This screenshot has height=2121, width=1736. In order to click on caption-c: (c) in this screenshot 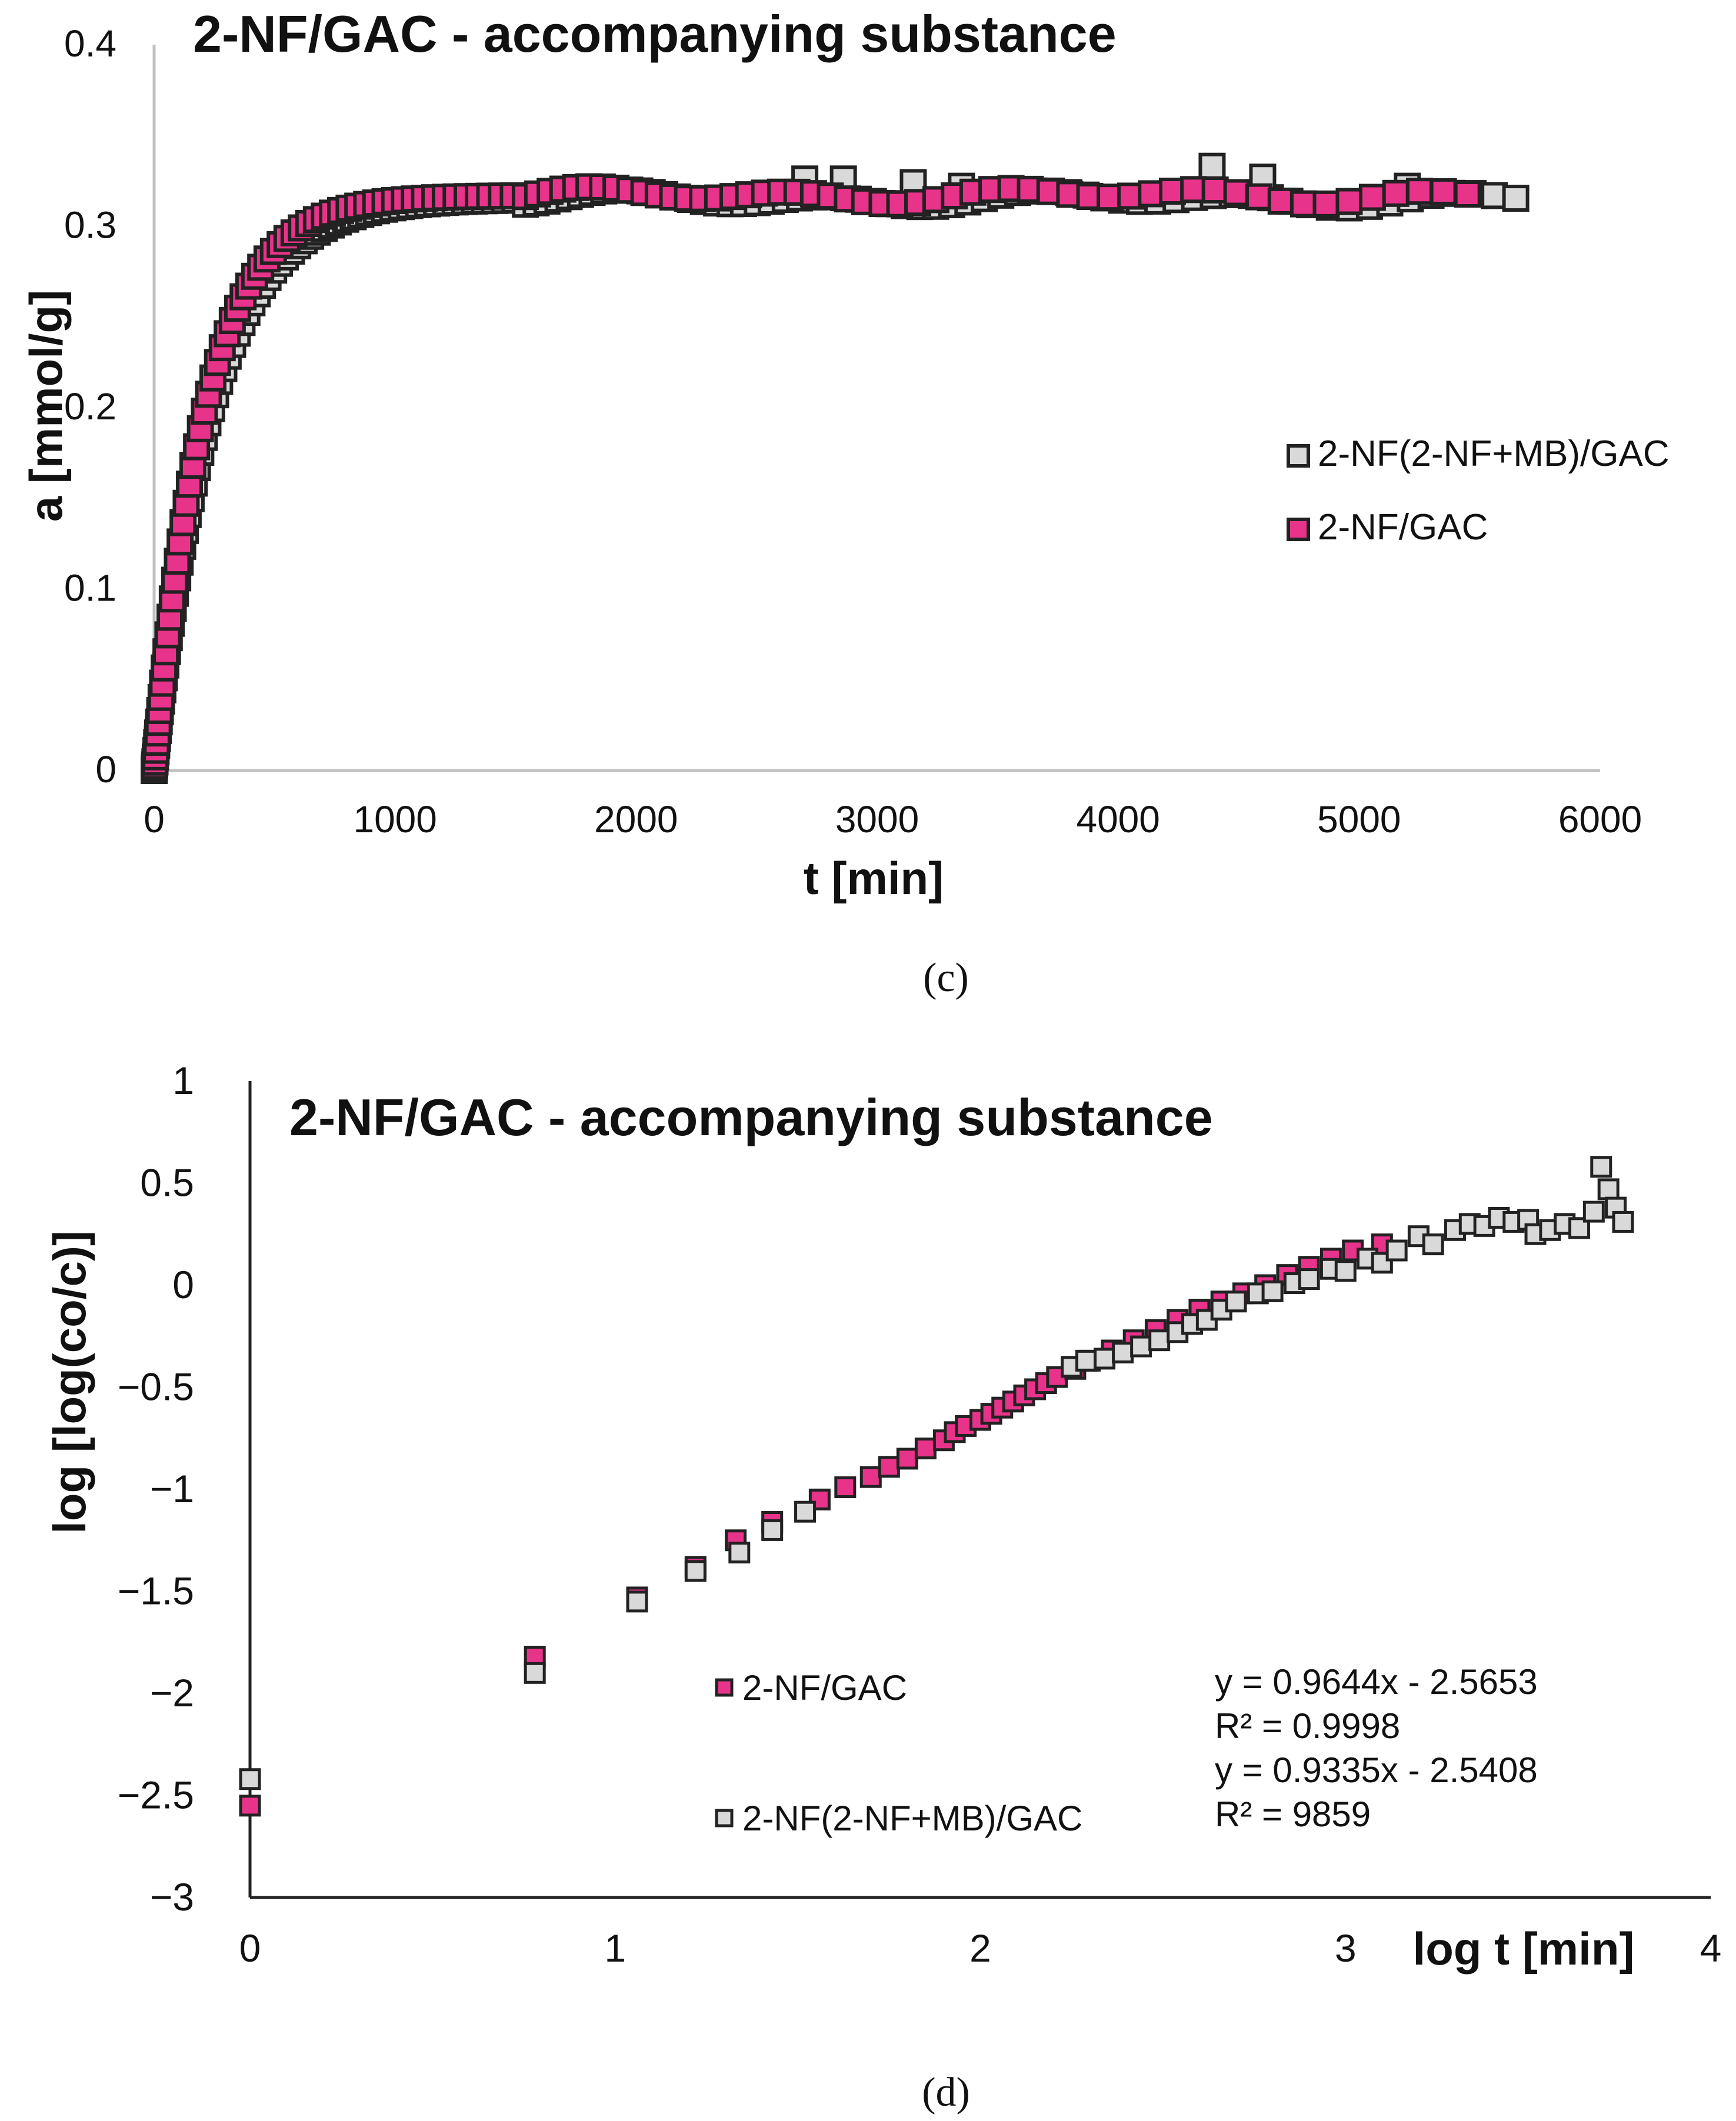, I will do `click(946, 978)`.